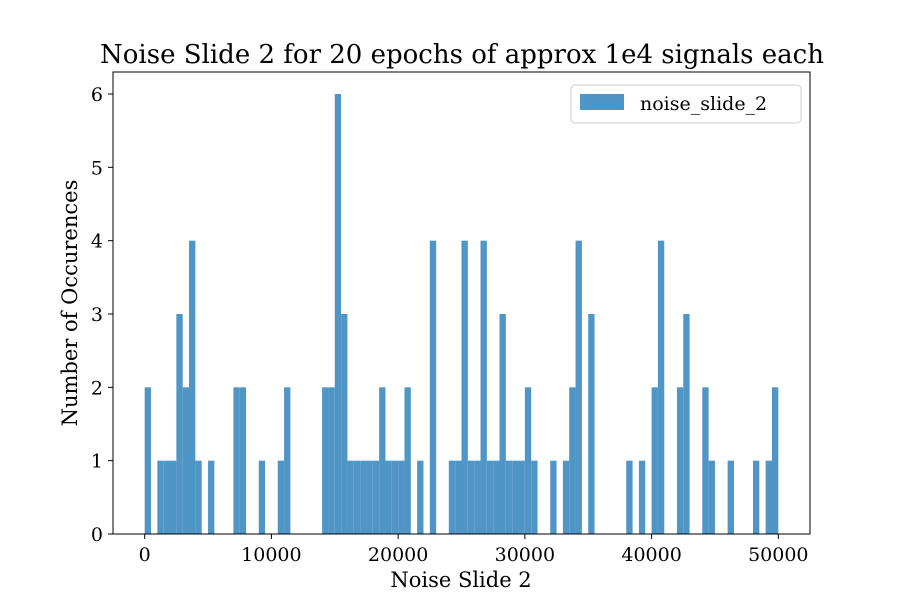  I want to click on y-tick-label: 3, so click(97, 315).